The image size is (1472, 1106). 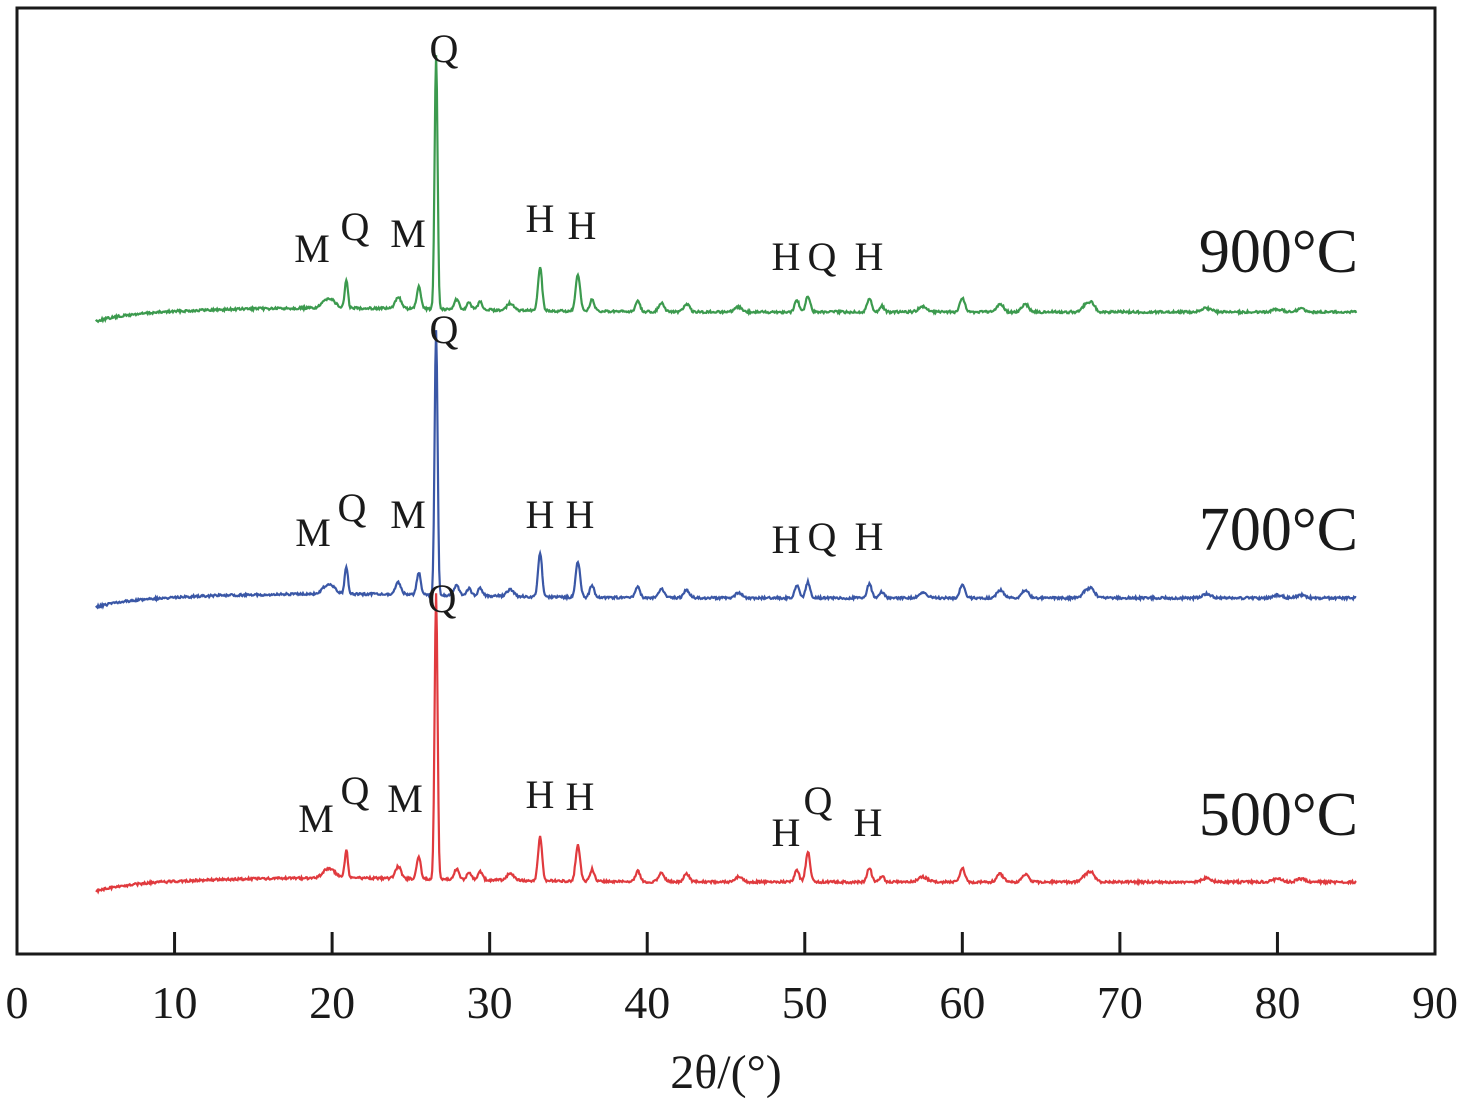 What do you see at coordinates (1278, 252) in the screenshot?
I see `series-label: 900°C` at bounding box center [1278, 252].